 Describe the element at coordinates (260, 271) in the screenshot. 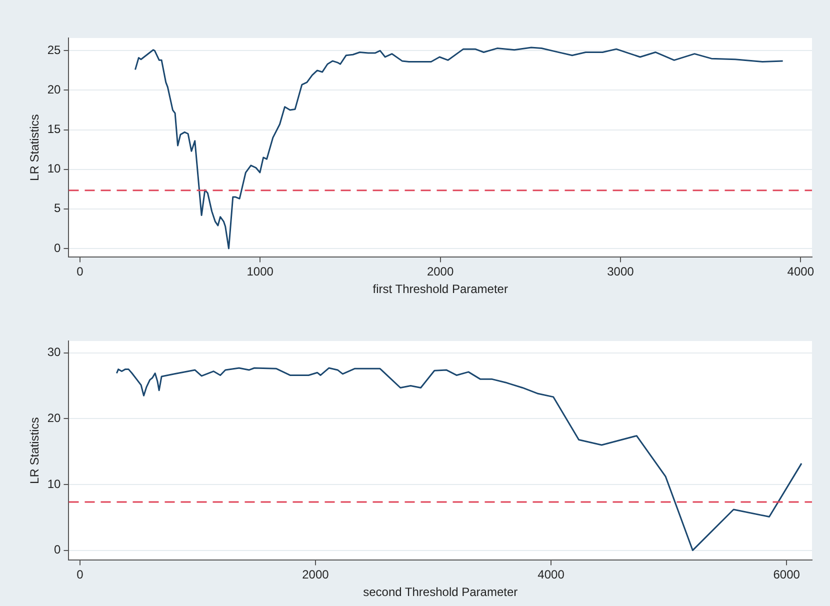

I see `x-tick-label: 1000` at that location.